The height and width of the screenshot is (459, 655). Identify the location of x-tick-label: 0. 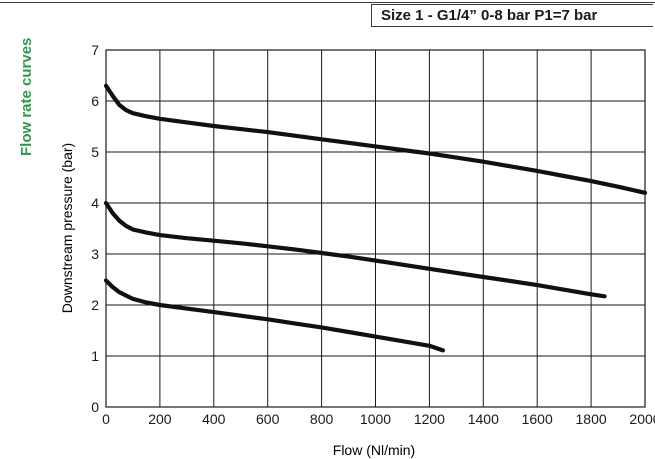
(106, 419).